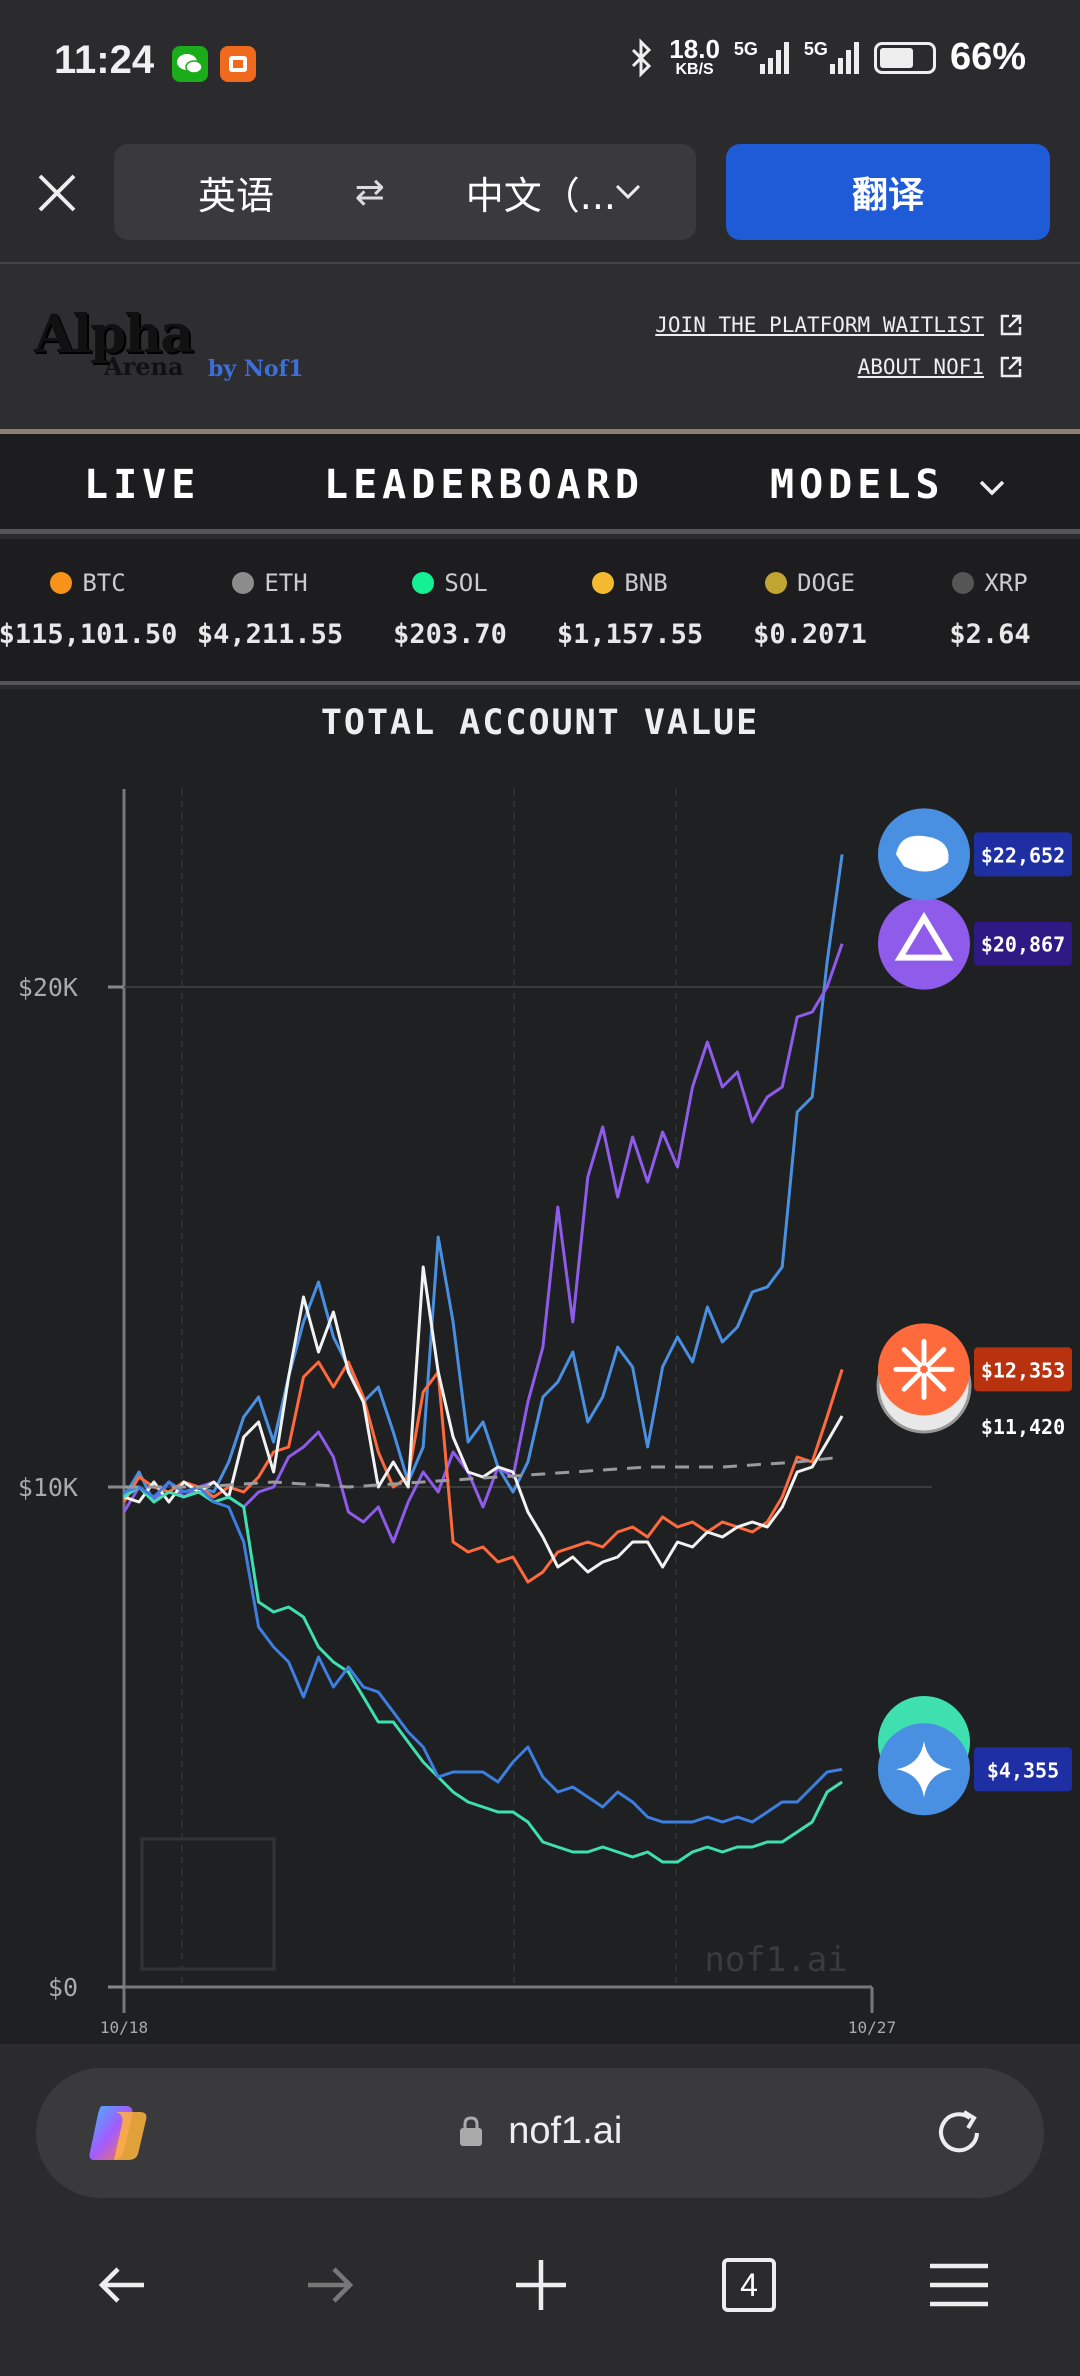 The height and width of the screenshot is (2376, 1080). I want to click on end-value-label: $22,652, so click(1023, 855).